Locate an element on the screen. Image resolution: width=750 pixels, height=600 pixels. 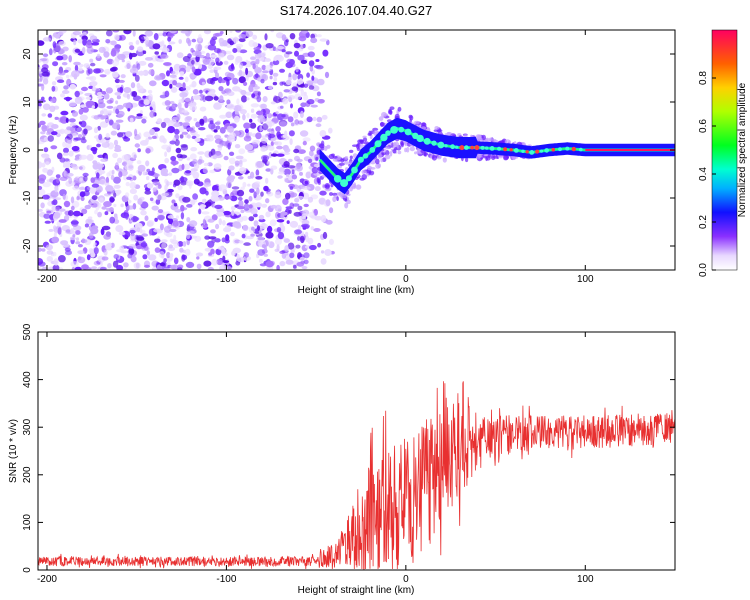
snr-x-axis-title: Height of straight line (km) is located at coordinates (356, 590).